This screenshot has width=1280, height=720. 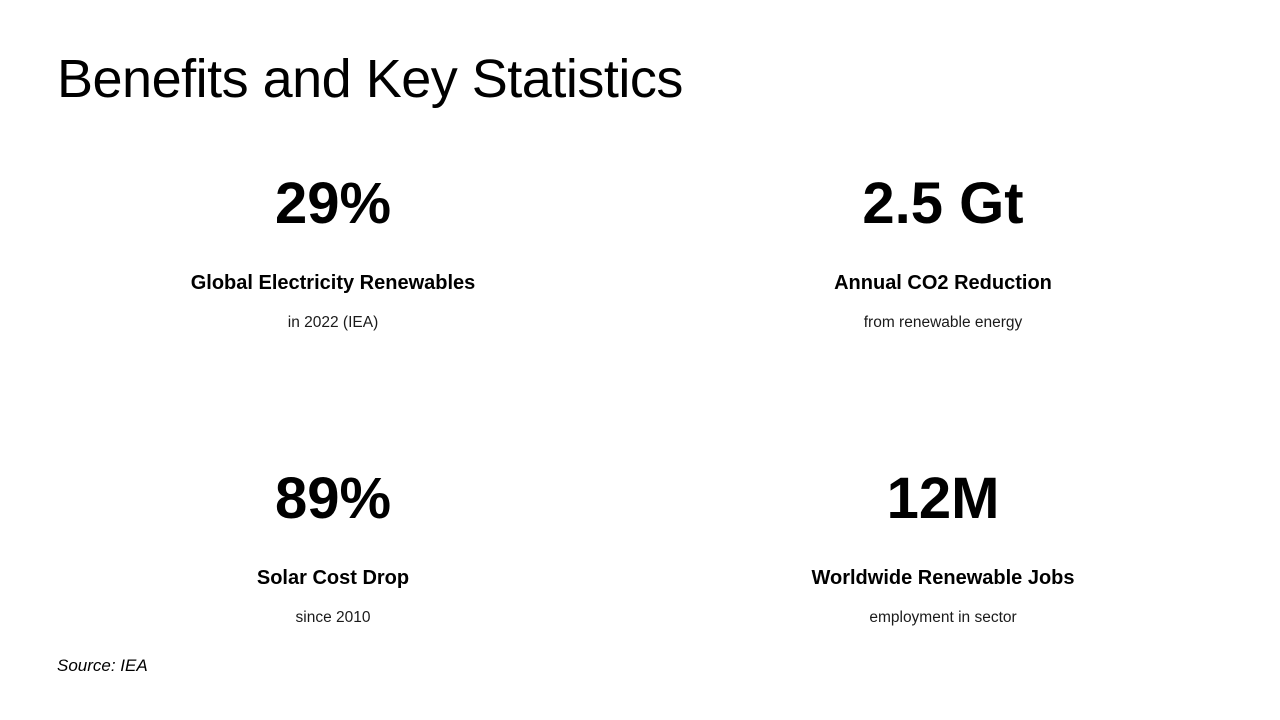 I want to click on stat-block-solar-cost-drop: 89% Solar Cost Drop since 2010, so click(x=333, y=547).